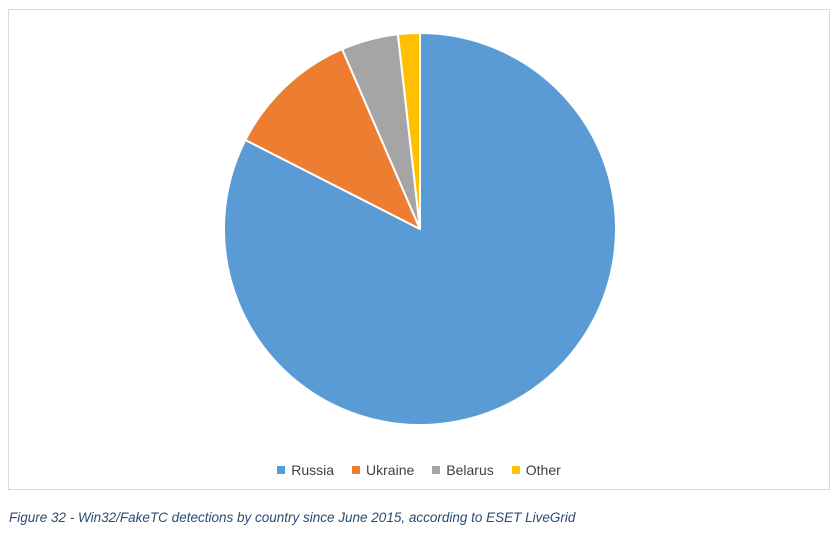  I want to click on legend-label: Russia, so click(313, 470).